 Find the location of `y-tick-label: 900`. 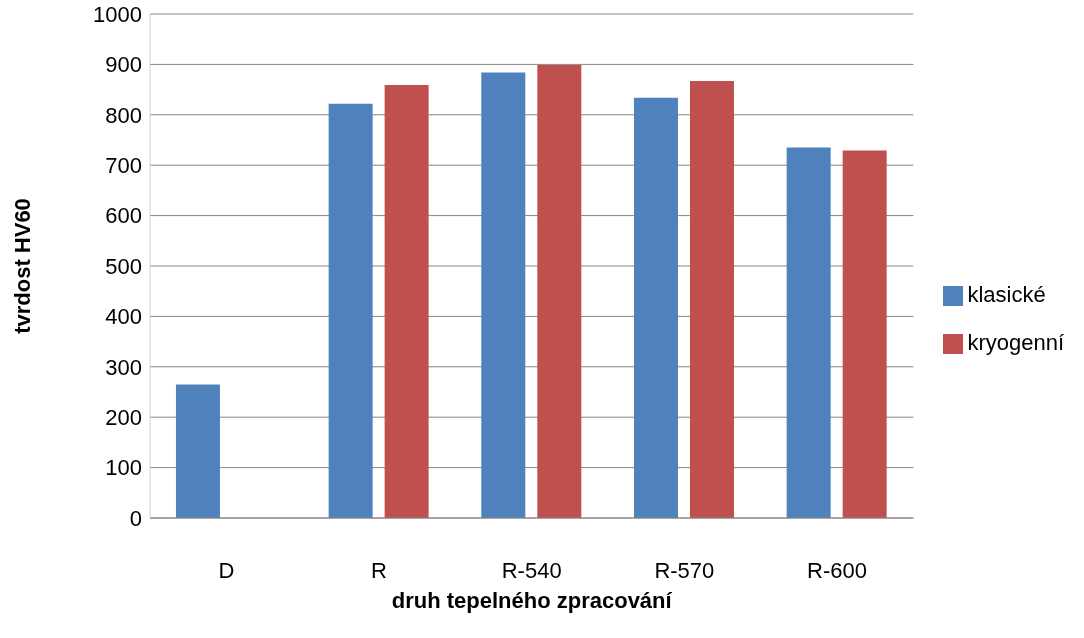

y-tick-label: 900 is located at coordinates (123, 65).